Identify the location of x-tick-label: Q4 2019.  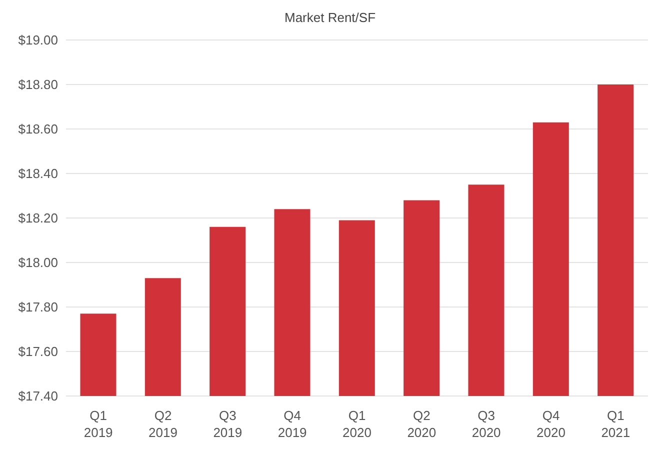
(292, 424).